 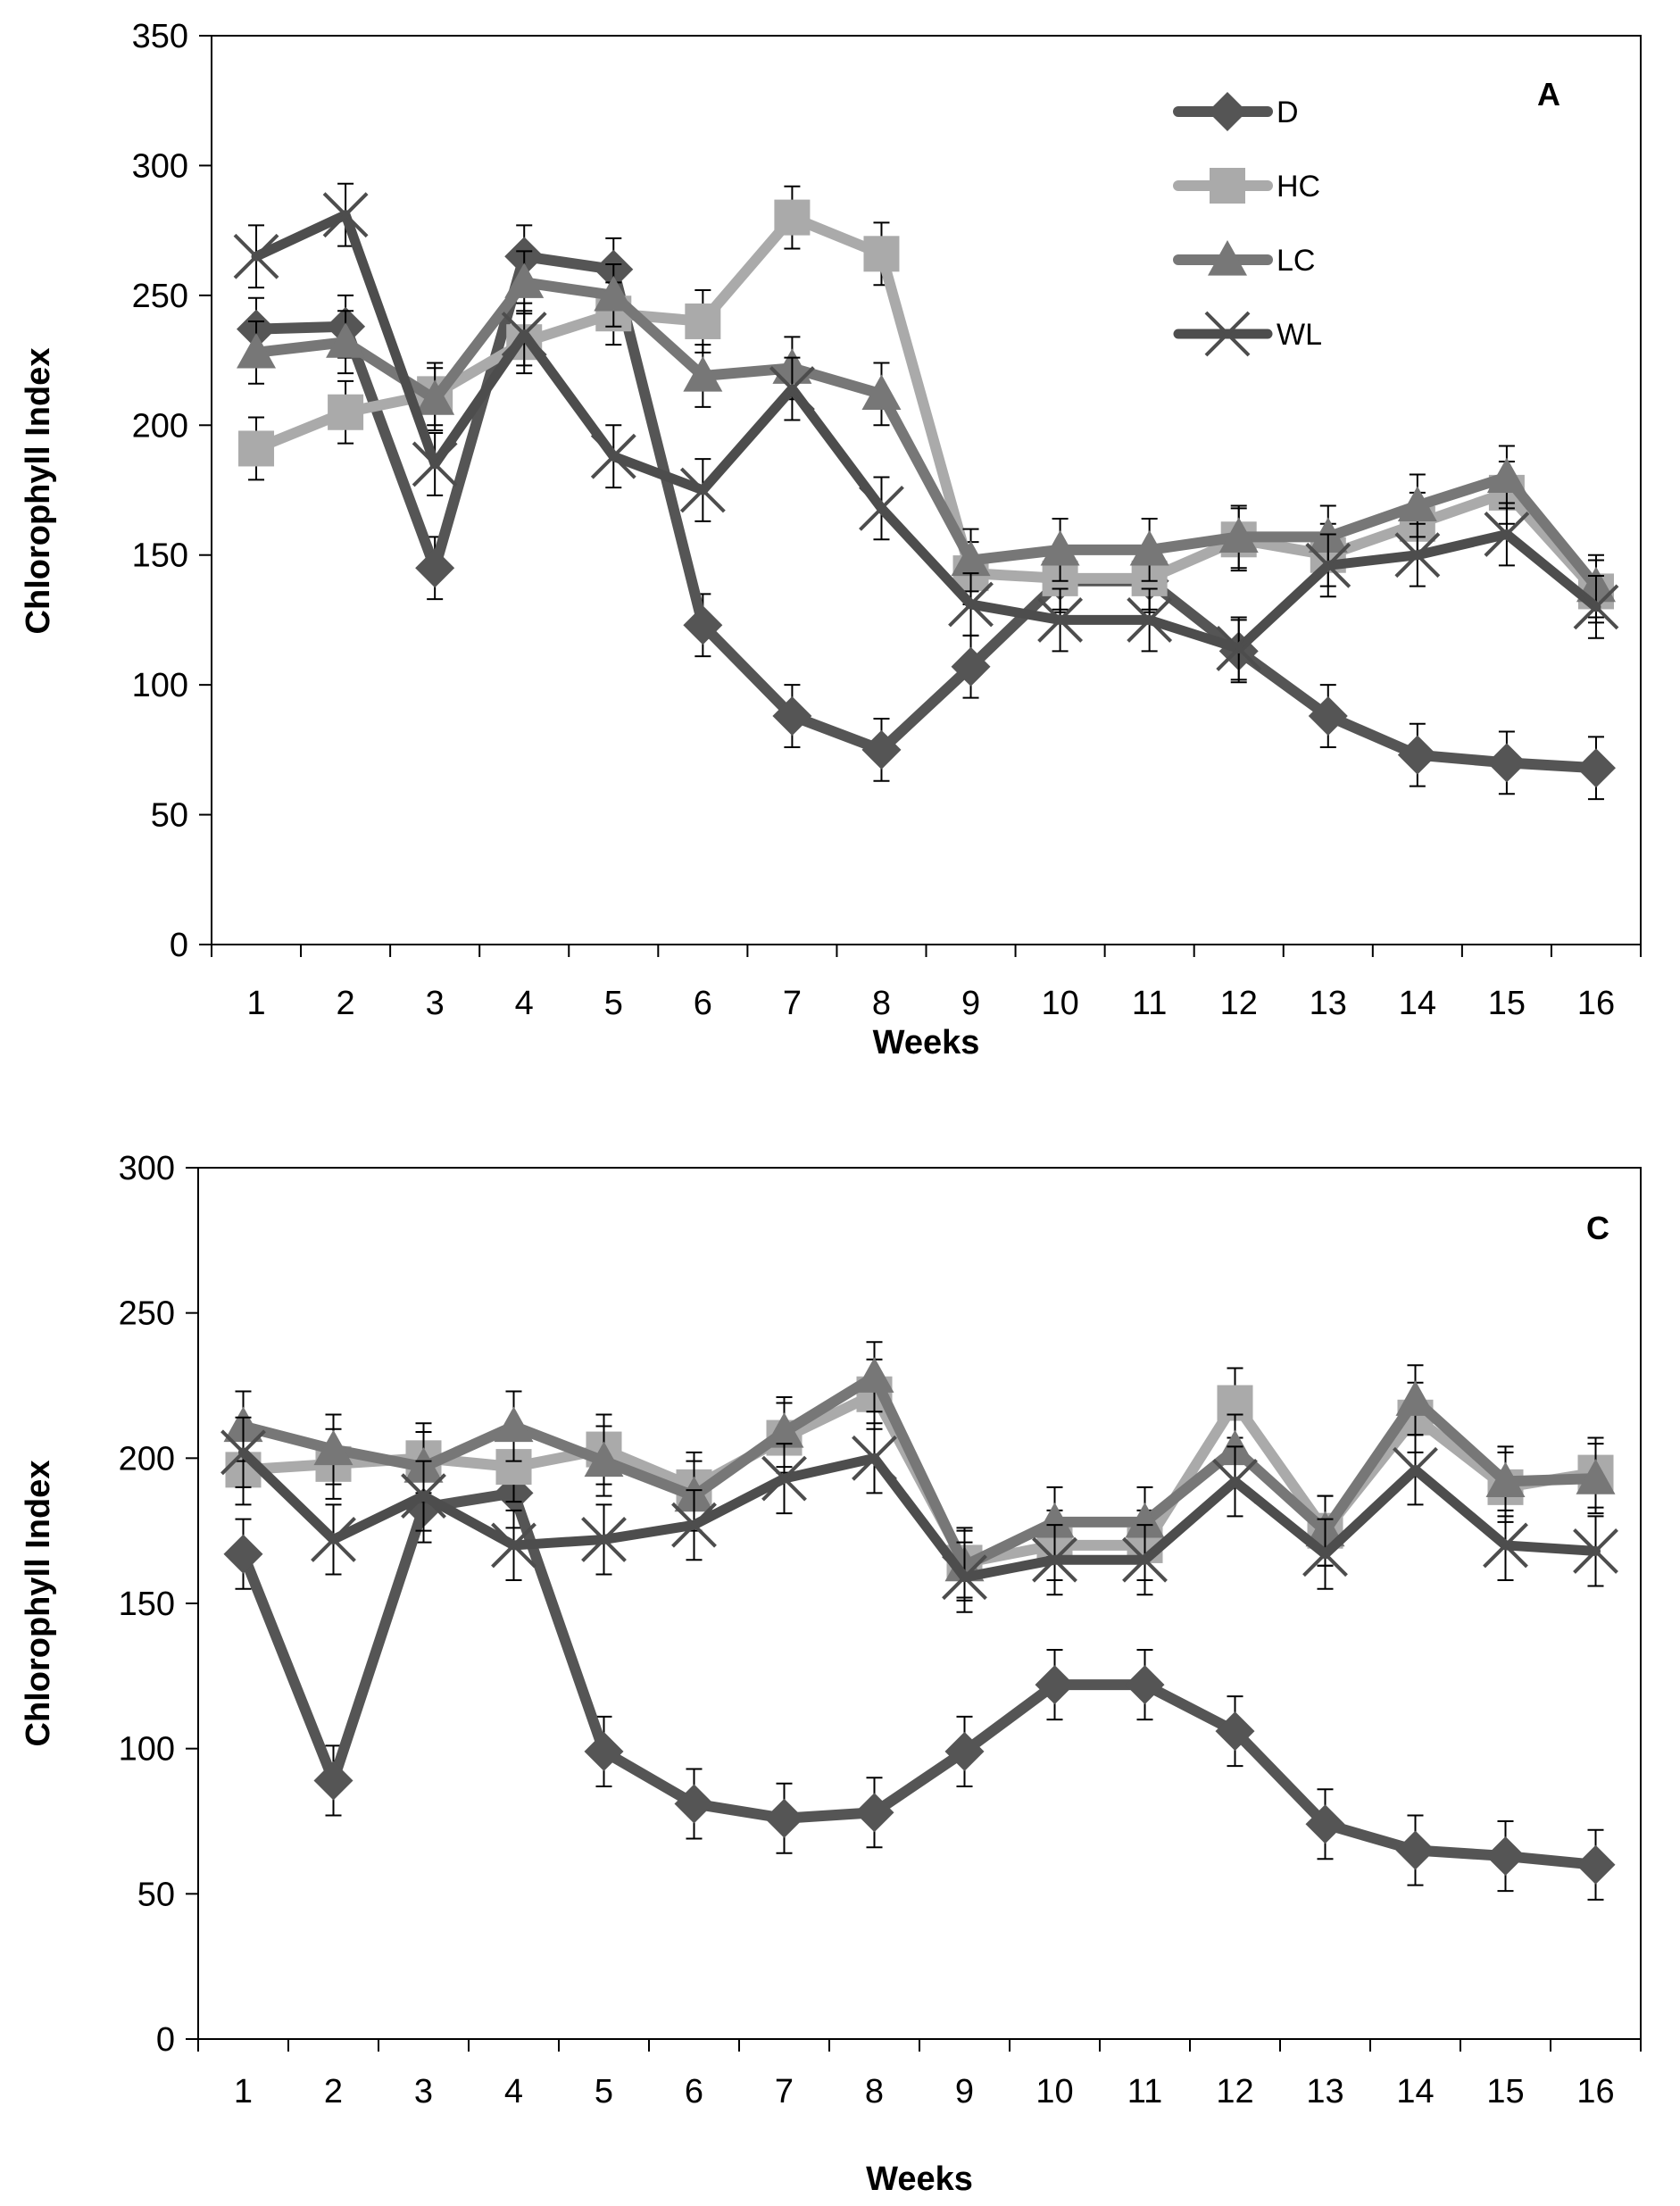 What do you see at coordinates (604, 2091) in the screenshot?
I see `x-tick-label: 5` at bounding box center [604, 2091].